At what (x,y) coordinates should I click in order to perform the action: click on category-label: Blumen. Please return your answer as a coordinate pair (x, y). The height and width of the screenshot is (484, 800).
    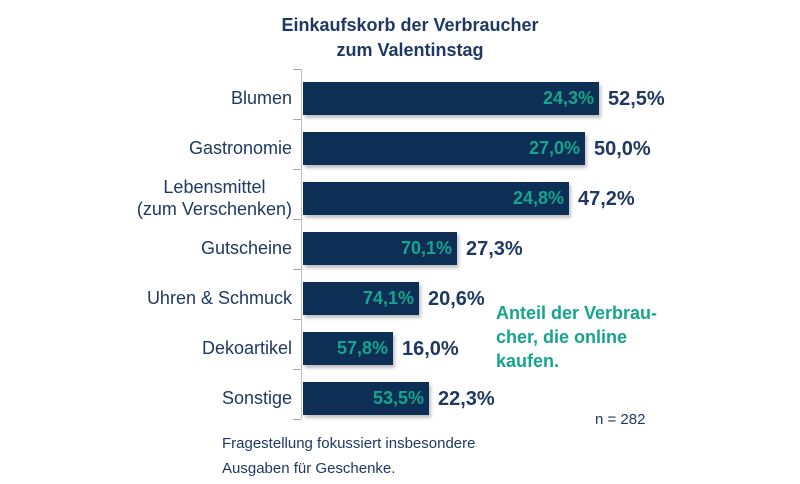
    Looking at the image, I should click on (261, 97).